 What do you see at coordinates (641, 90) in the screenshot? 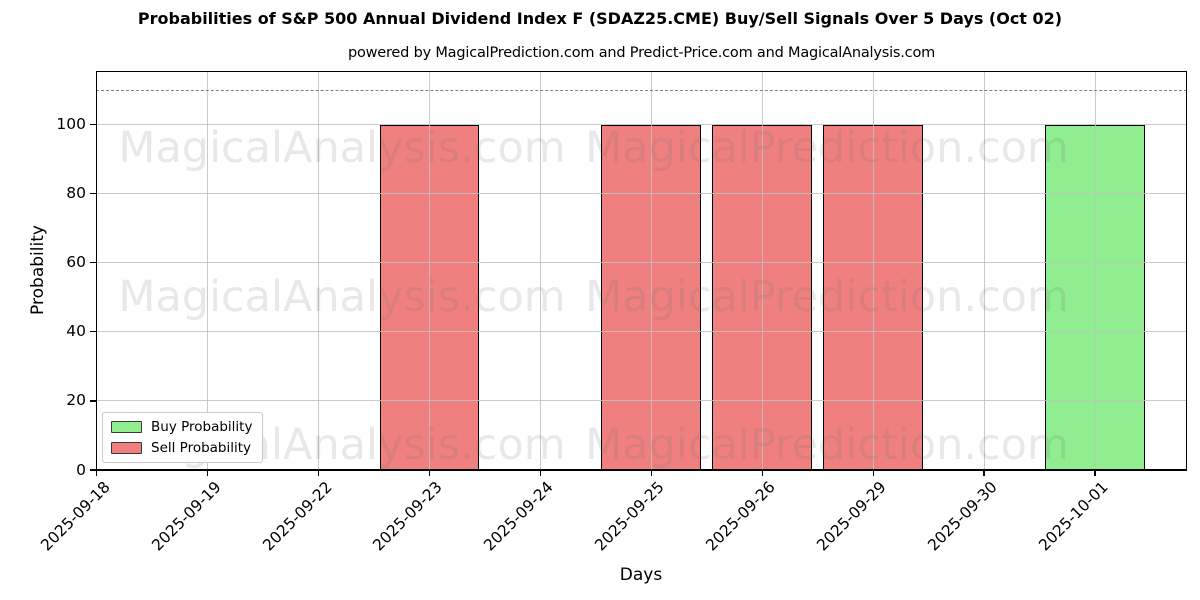
I see `dashed-reference-line` at bounding box center [641, 90].